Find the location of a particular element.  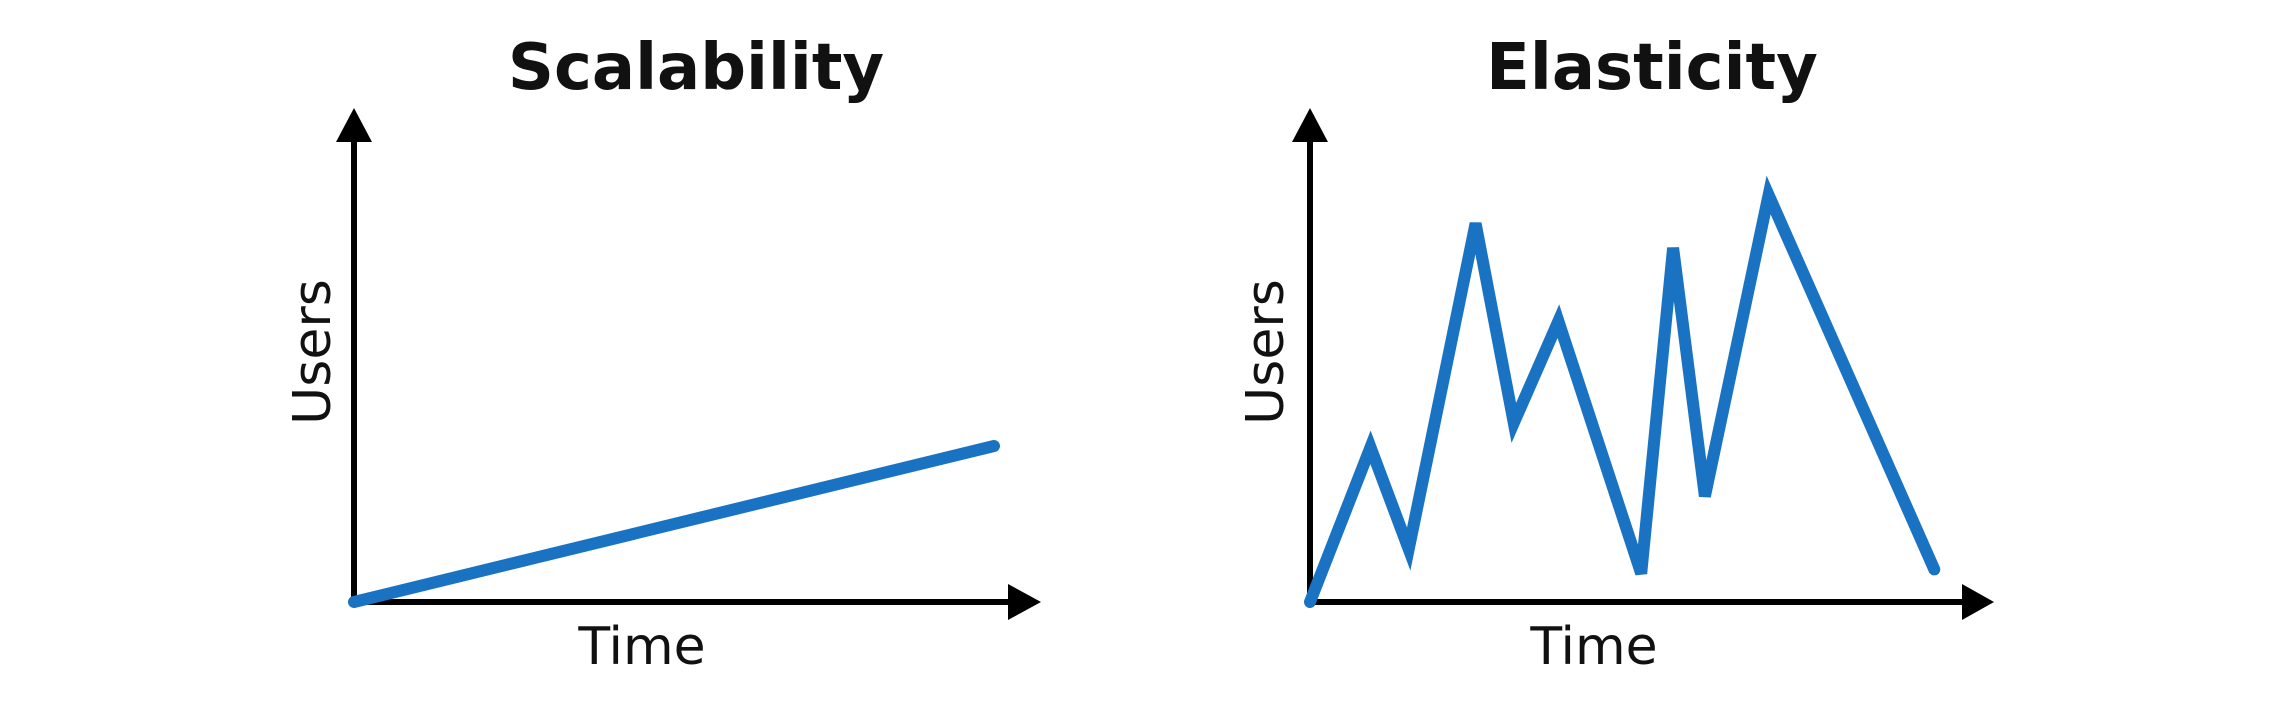

chart-title-scalability: Scalability is located at coordinates (696, 68).